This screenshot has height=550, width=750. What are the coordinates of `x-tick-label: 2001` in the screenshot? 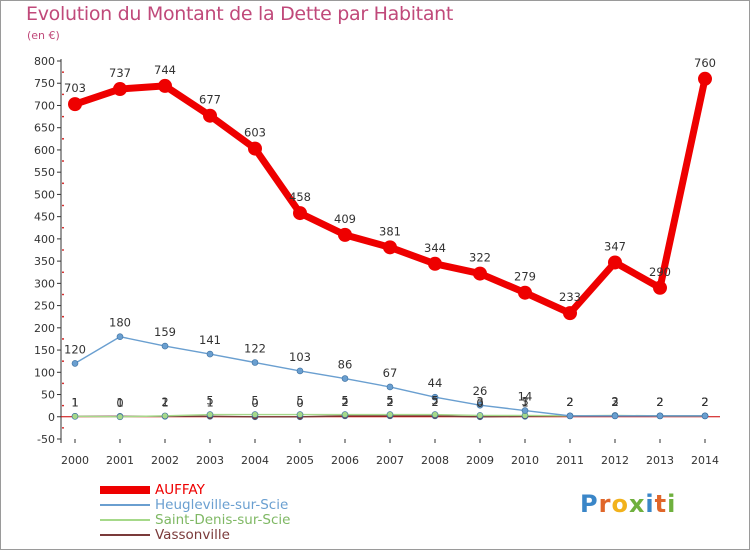 It's located at (120, 460).